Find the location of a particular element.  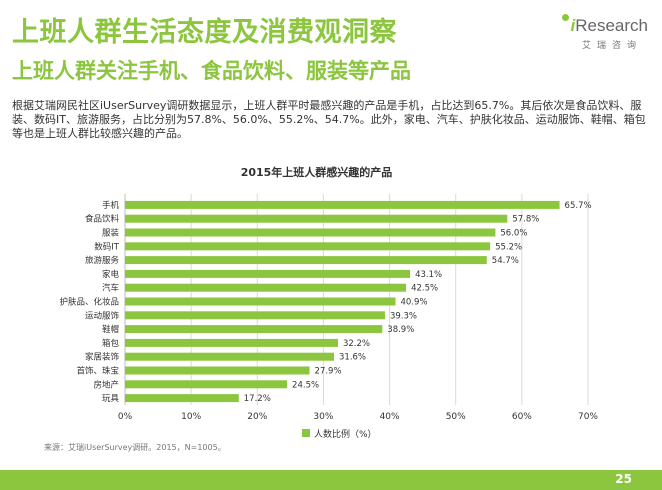

data-label: 39.3% is located at coordinates (403, 316).